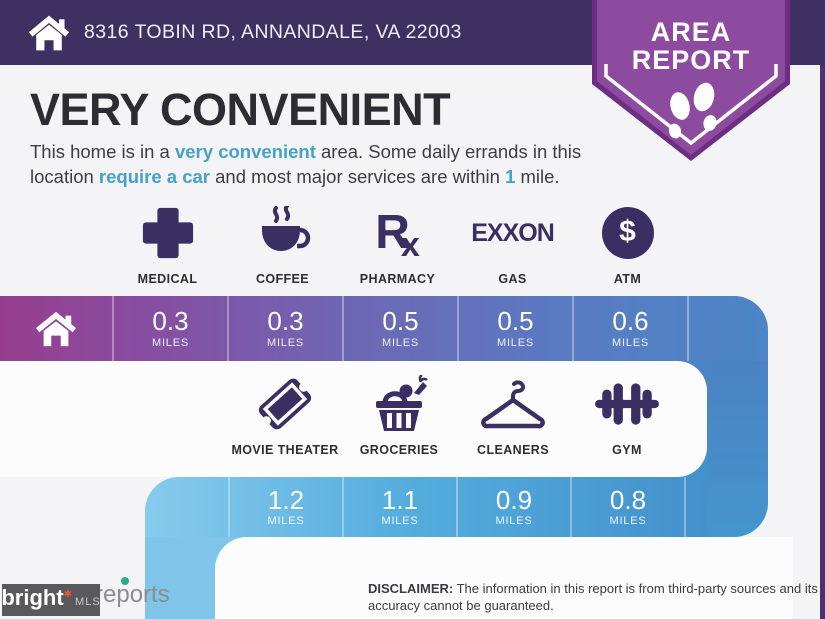 This screenshot has height=619, width=825. I want to click on area-report-badge: AREA REPORT, so click(691, 80).